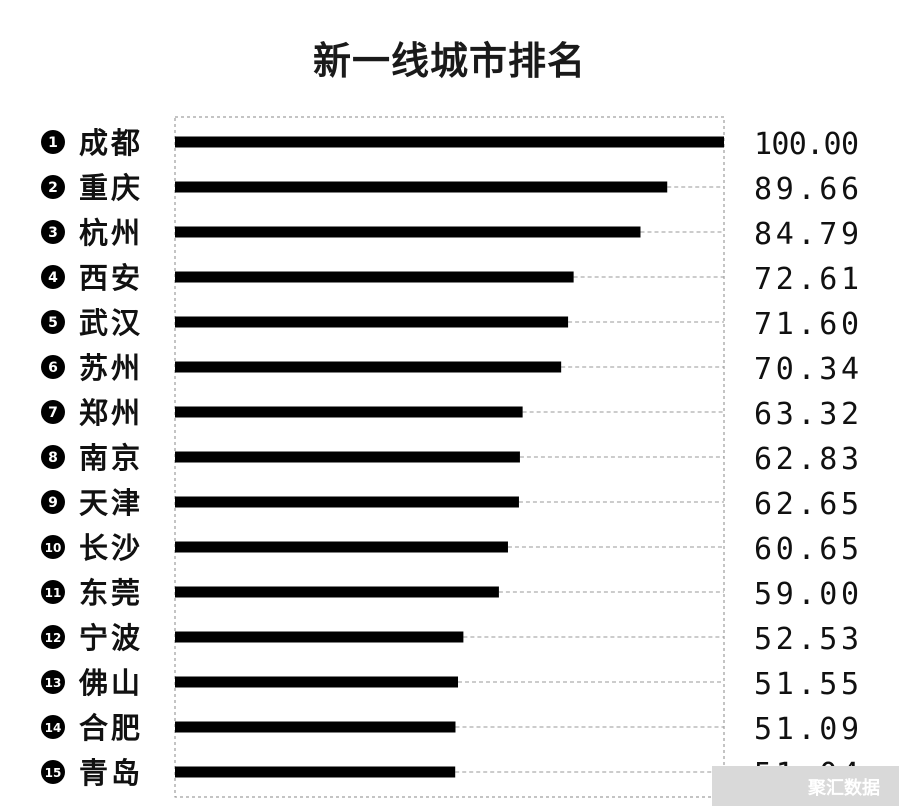 Image resolution: width=899 pixels, height=806 pixels. I want to click on watermark-text: 聚汇数据, so click(844, 788).